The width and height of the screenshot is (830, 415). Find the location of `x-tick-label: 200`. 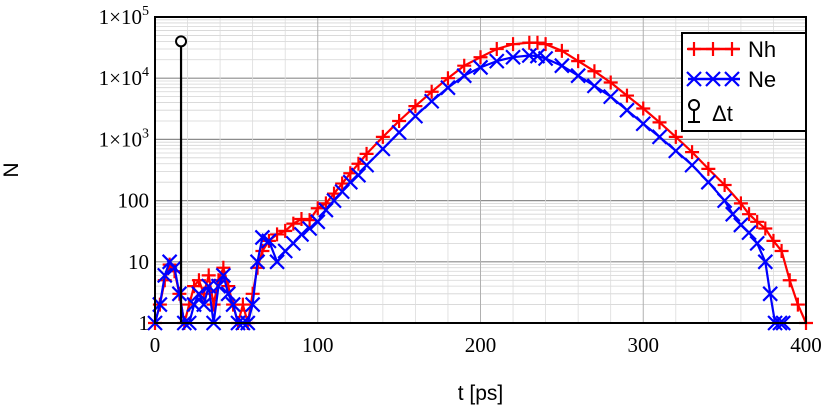

x-tick-label: 200 is located at coordinates (481, 345).